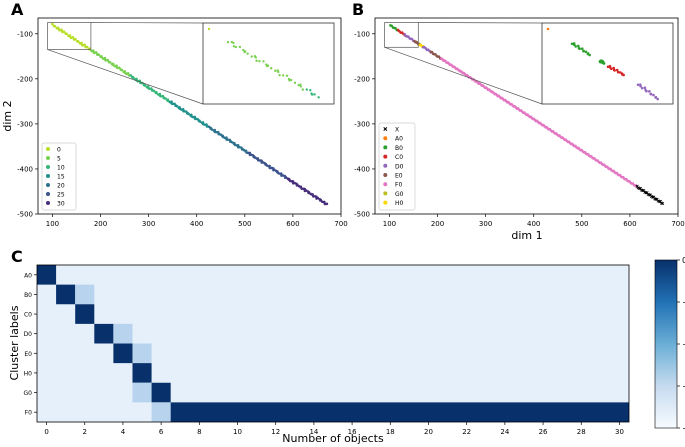 Image resolution: width=685 pixels, height=447 pixels. What do you see at coordinates (313, 432) in the screenshot?
I see `x-tick-label: 14` at bounding box center [313, 432].